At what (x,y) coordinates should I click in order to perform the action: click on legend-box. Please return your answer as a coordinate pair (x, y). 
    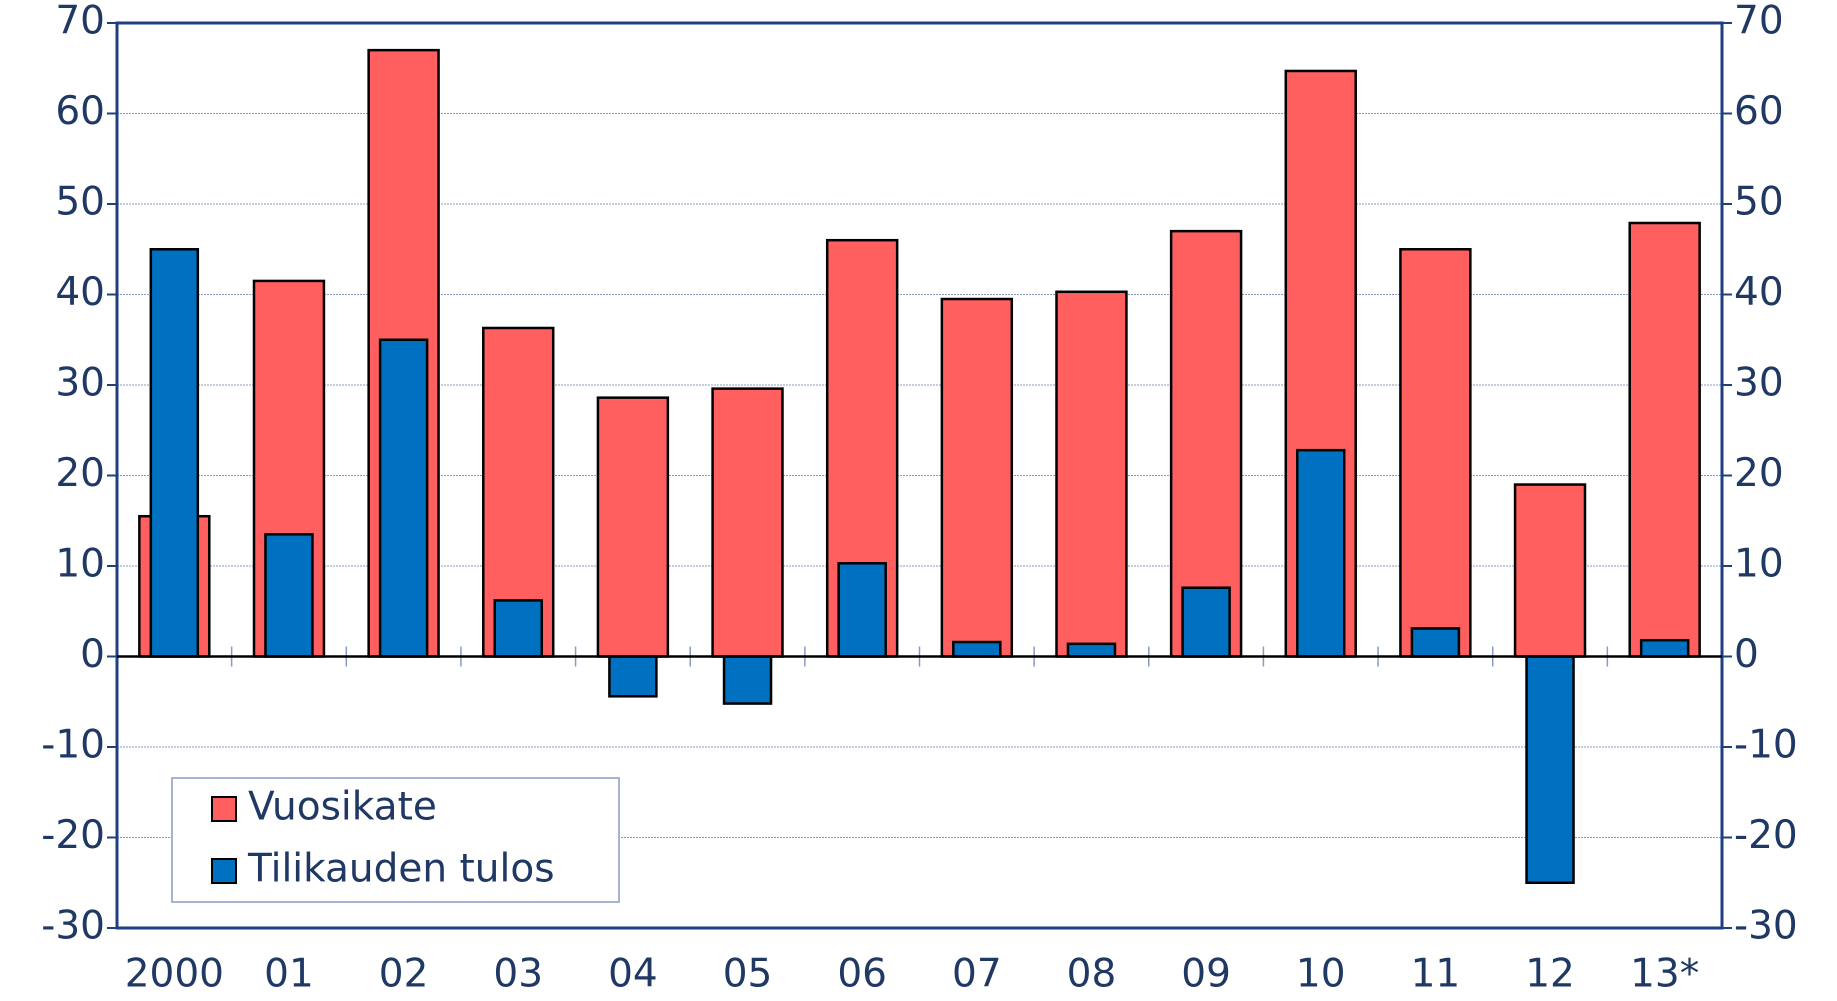
    Looking at the image, I should click on (395, 840).